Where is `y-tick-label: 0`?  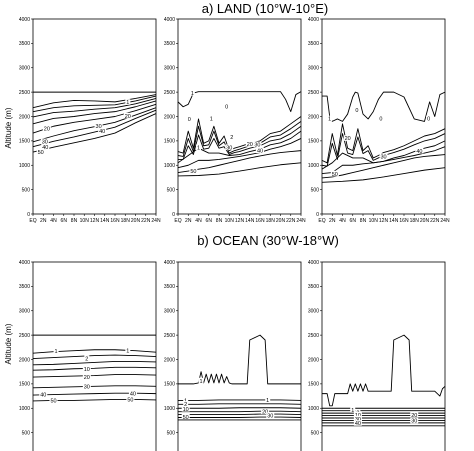
y-tick-label: 0 is located at coordinates (173, 215).